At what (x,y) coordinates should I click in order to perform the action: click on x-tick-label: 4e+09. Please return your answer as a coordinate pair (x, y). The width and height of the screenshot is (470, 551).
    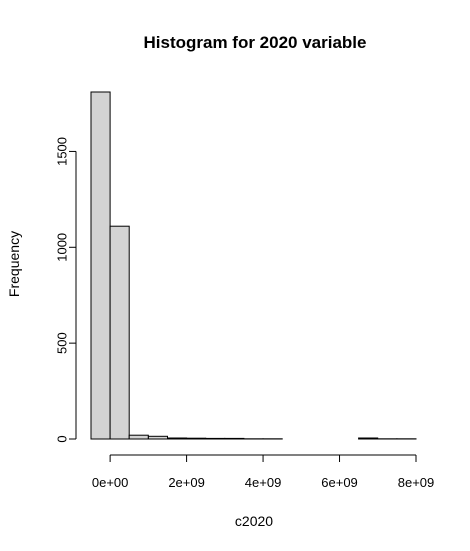
    Looking at the image, I should click on (263, 482).